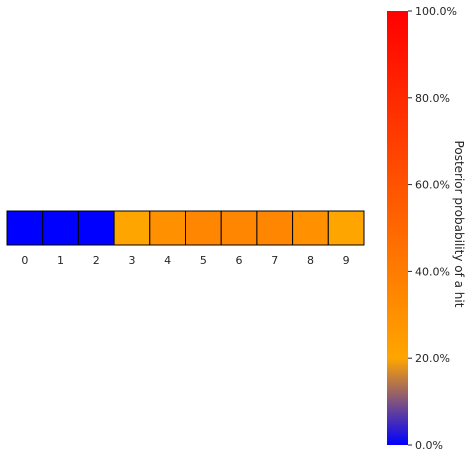 This screenshot has width=470, height=459. Describe the element at coordinates (24, 260) in the screenshot. I see `x-tick-label: 0` at that location.